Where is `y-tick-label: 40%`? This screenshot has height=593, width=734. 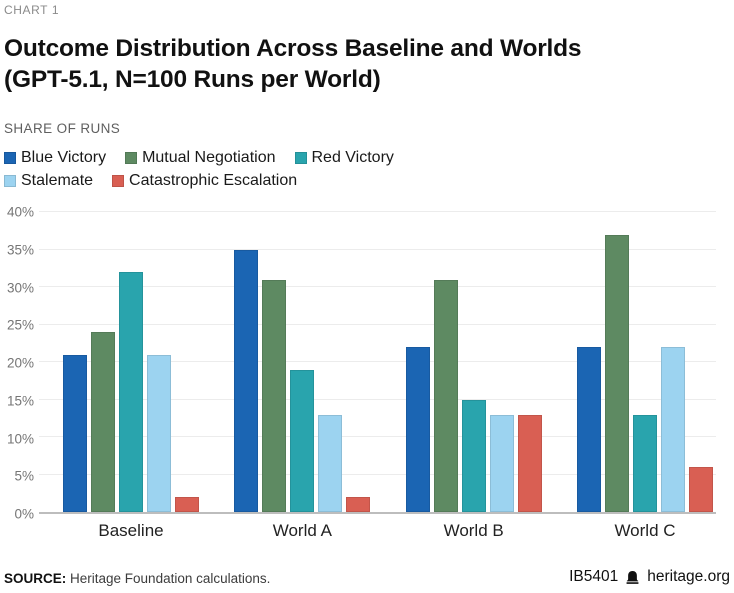
y-tick-label: 40% is located at coordinates (20, 212).